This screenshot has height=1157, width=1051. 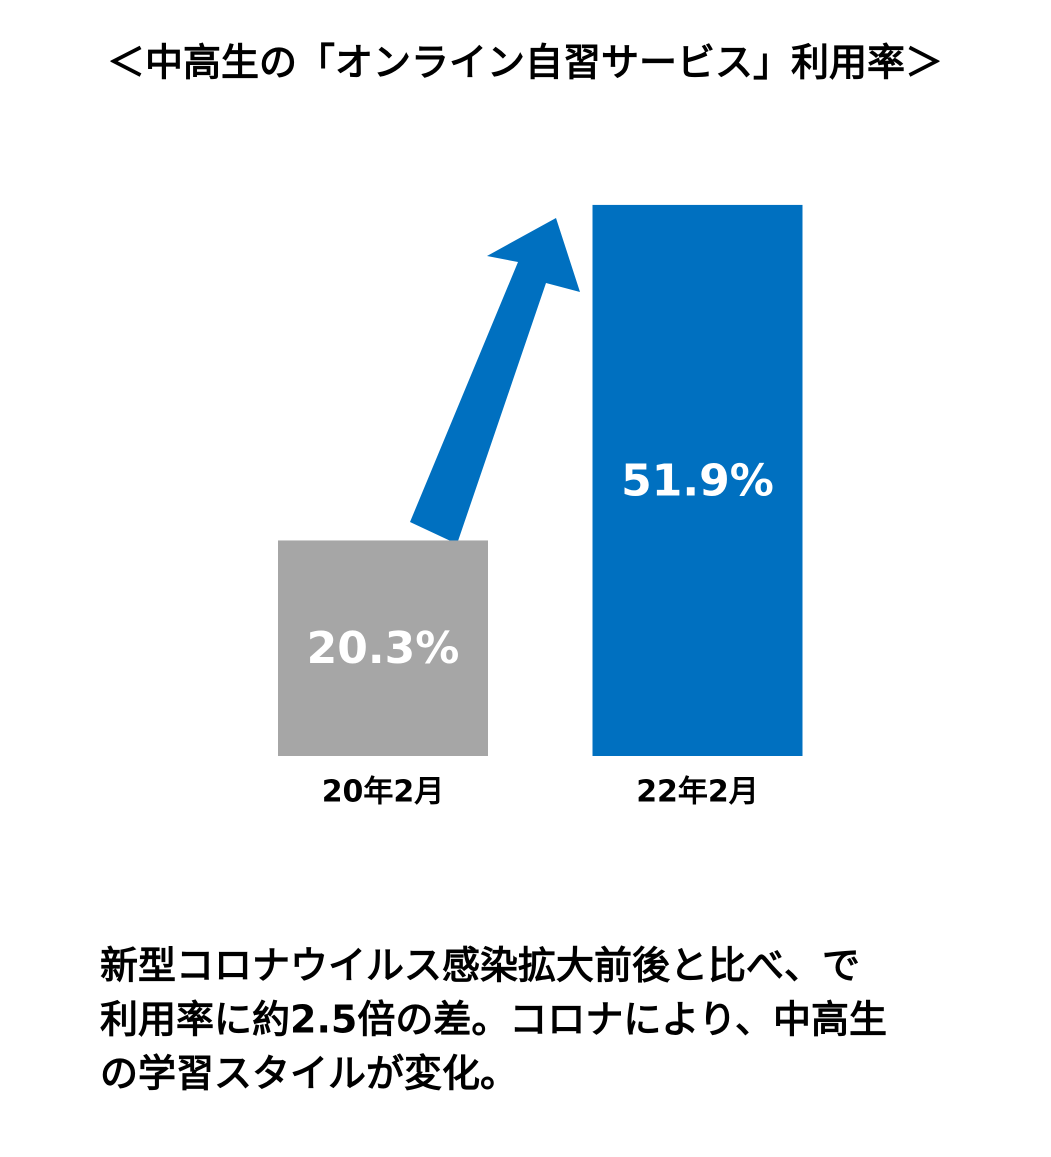 What do you see at coordinates (383, 792) in the screenshot?
I see `x-tick-label: 20年2月` at bounding box center [383, 792].